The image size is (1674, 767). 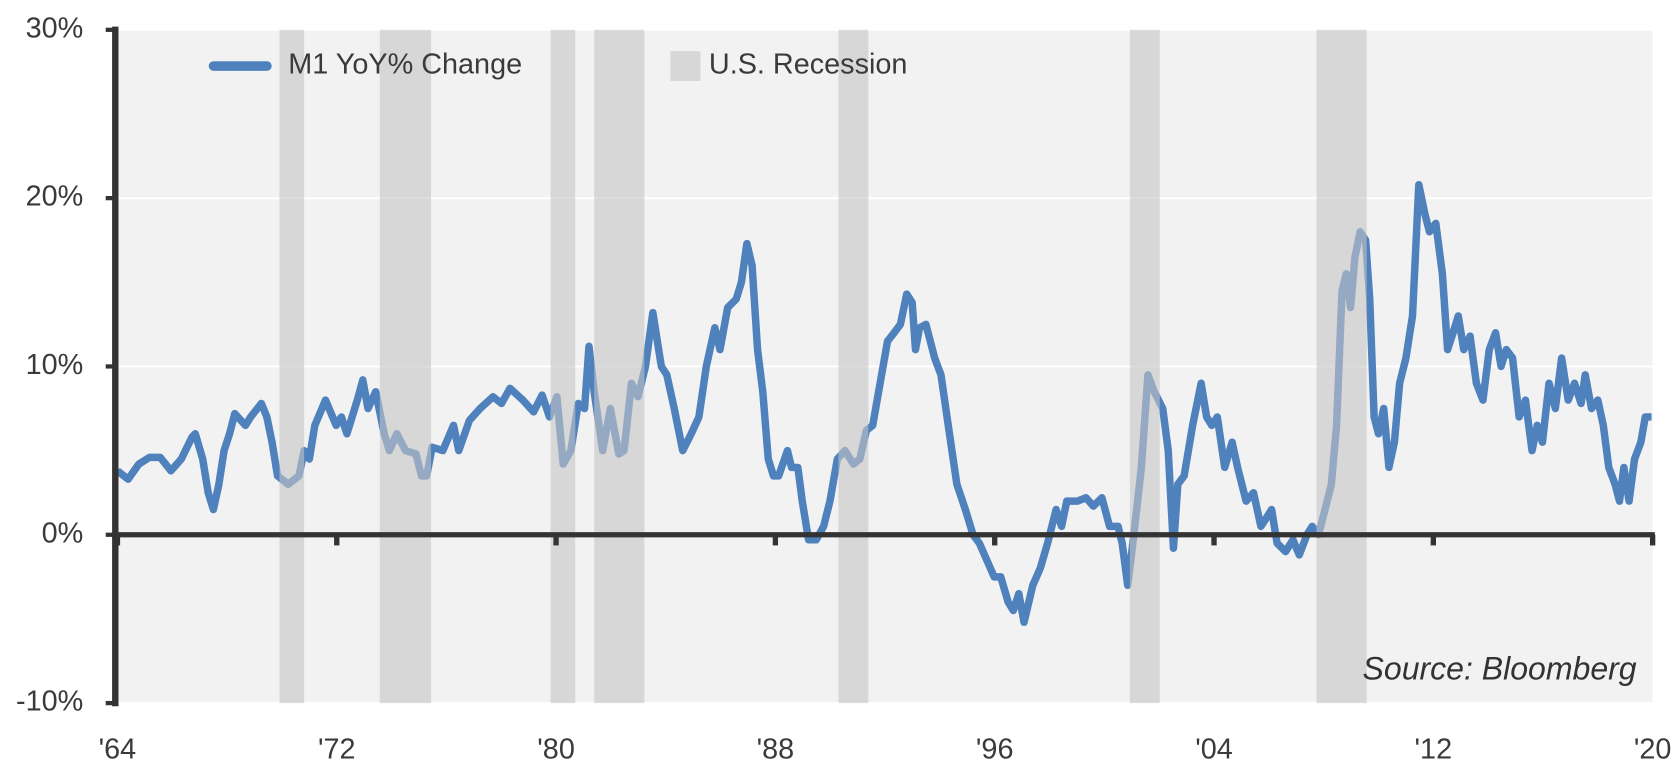 I want to click on legend-swatch-band, so click(x=685, y=66).